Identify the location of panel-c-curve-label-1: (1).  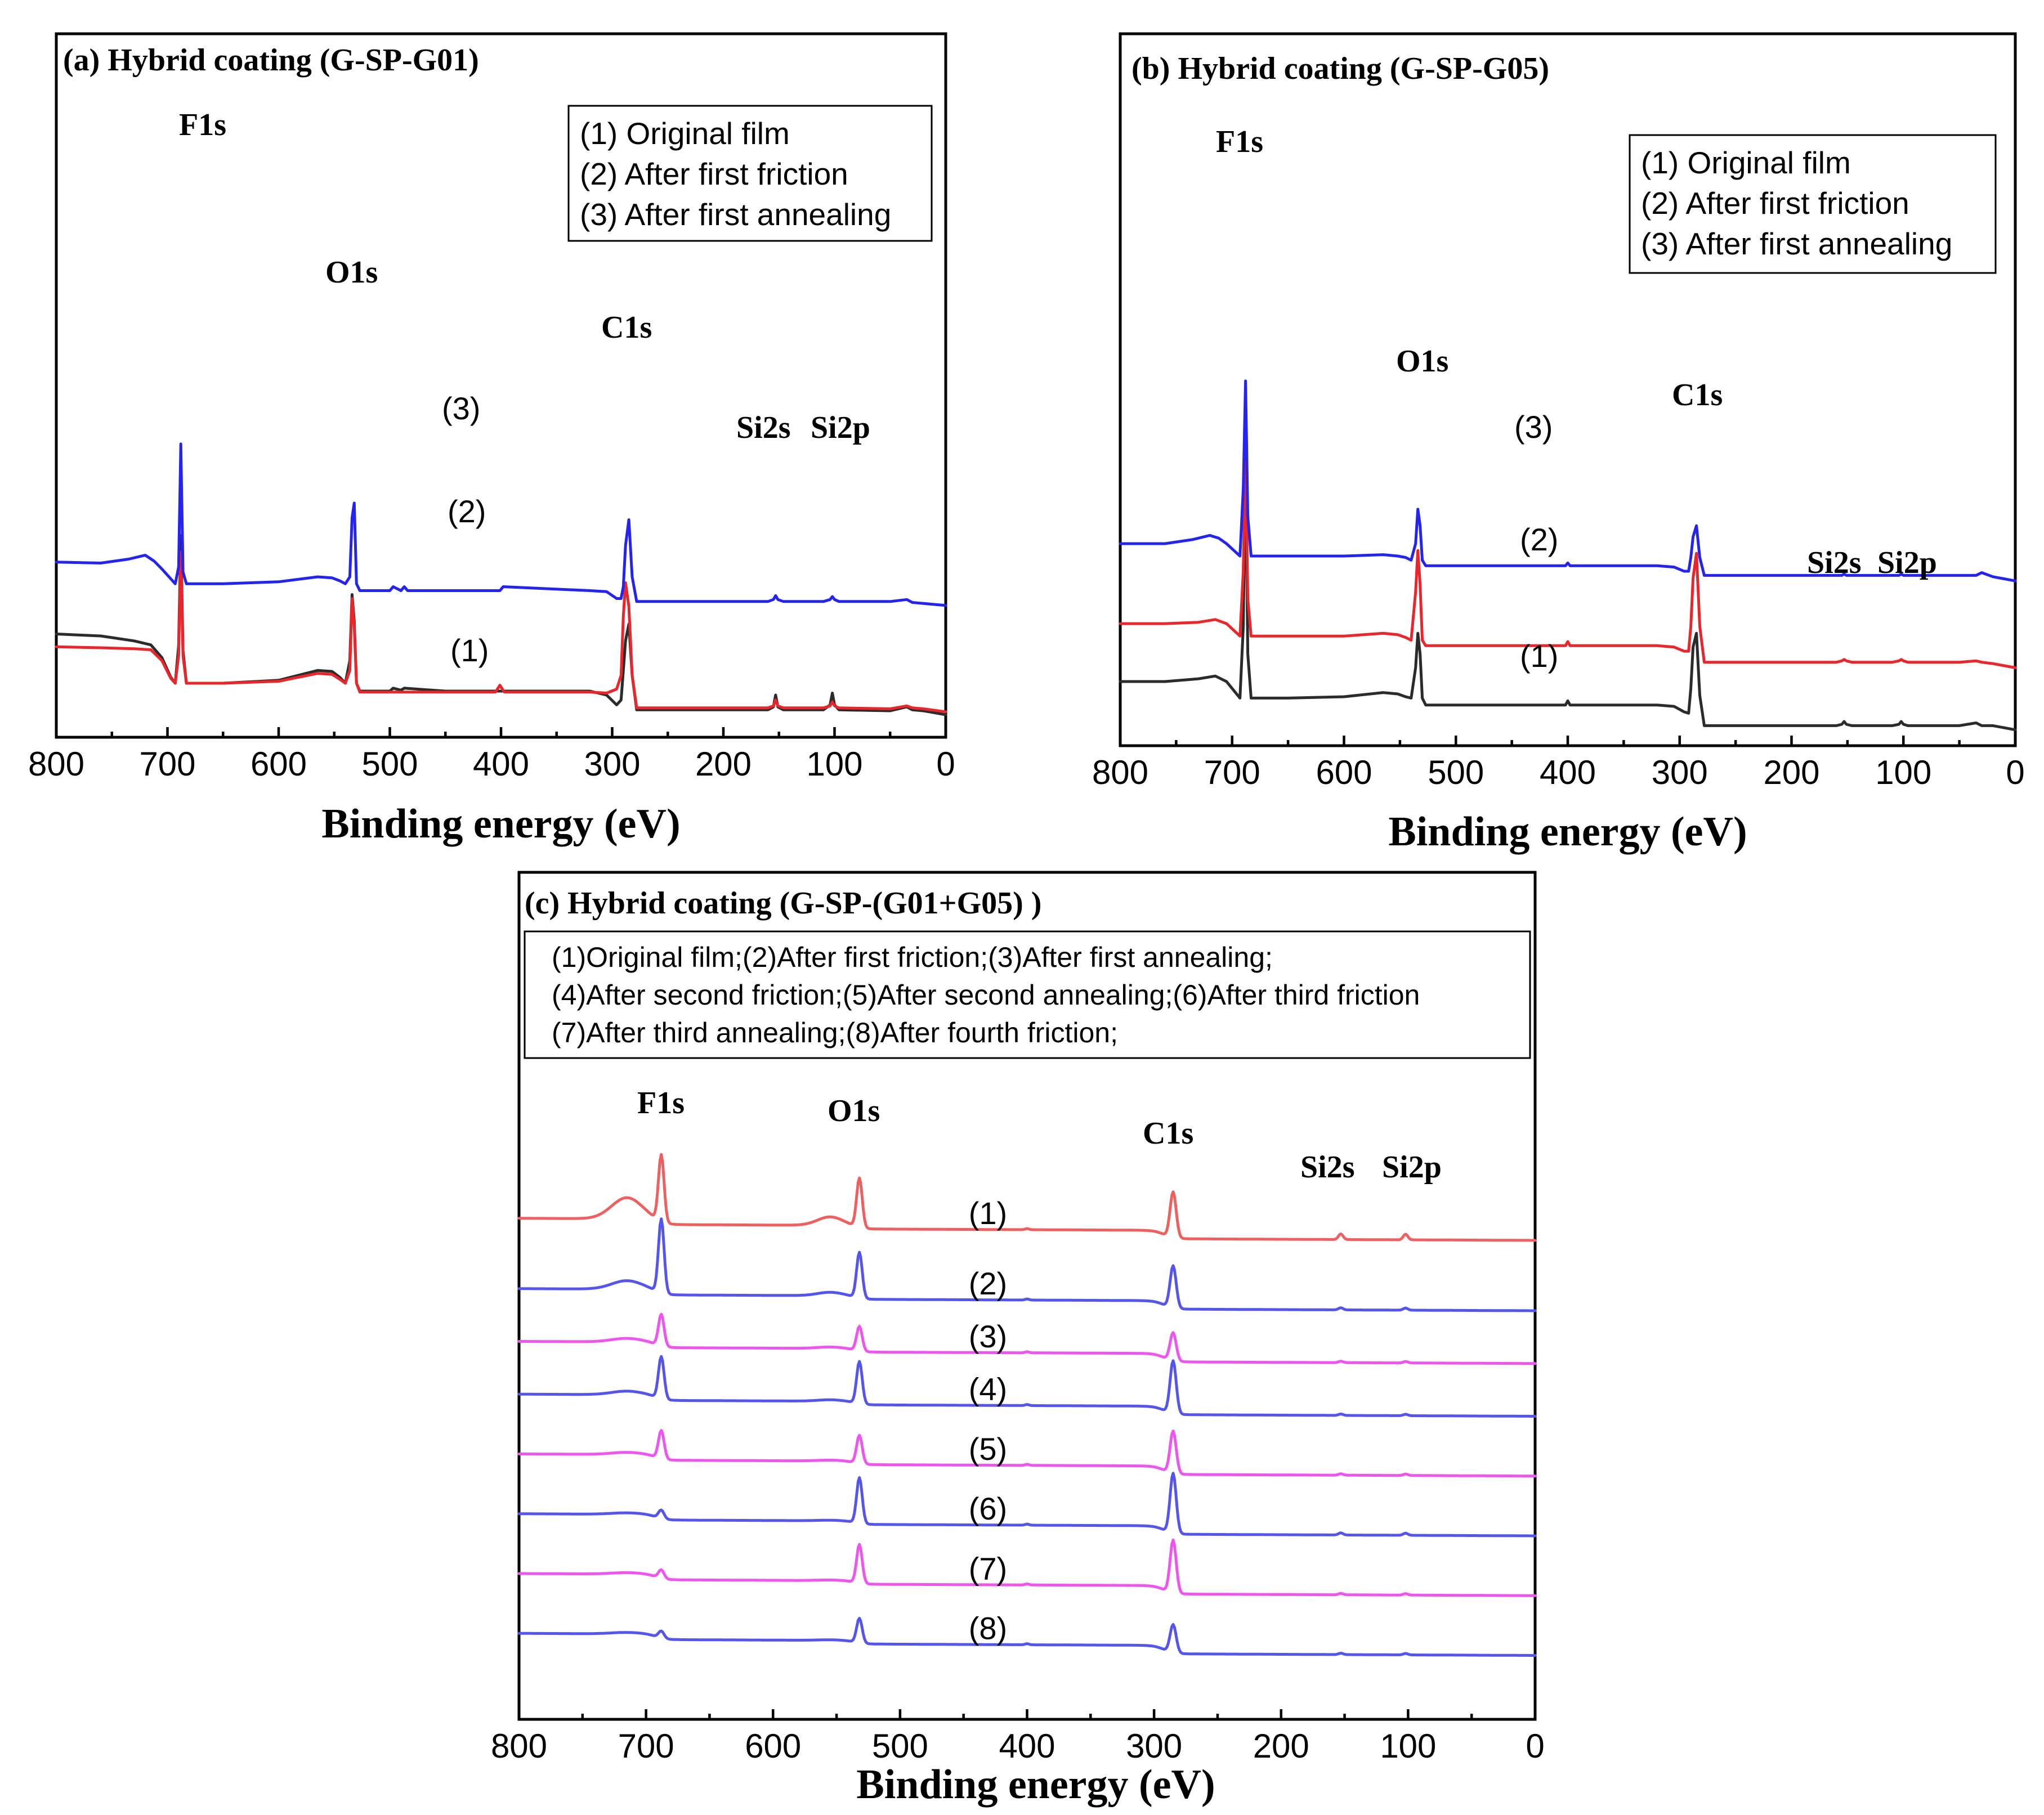
(988, 1213).